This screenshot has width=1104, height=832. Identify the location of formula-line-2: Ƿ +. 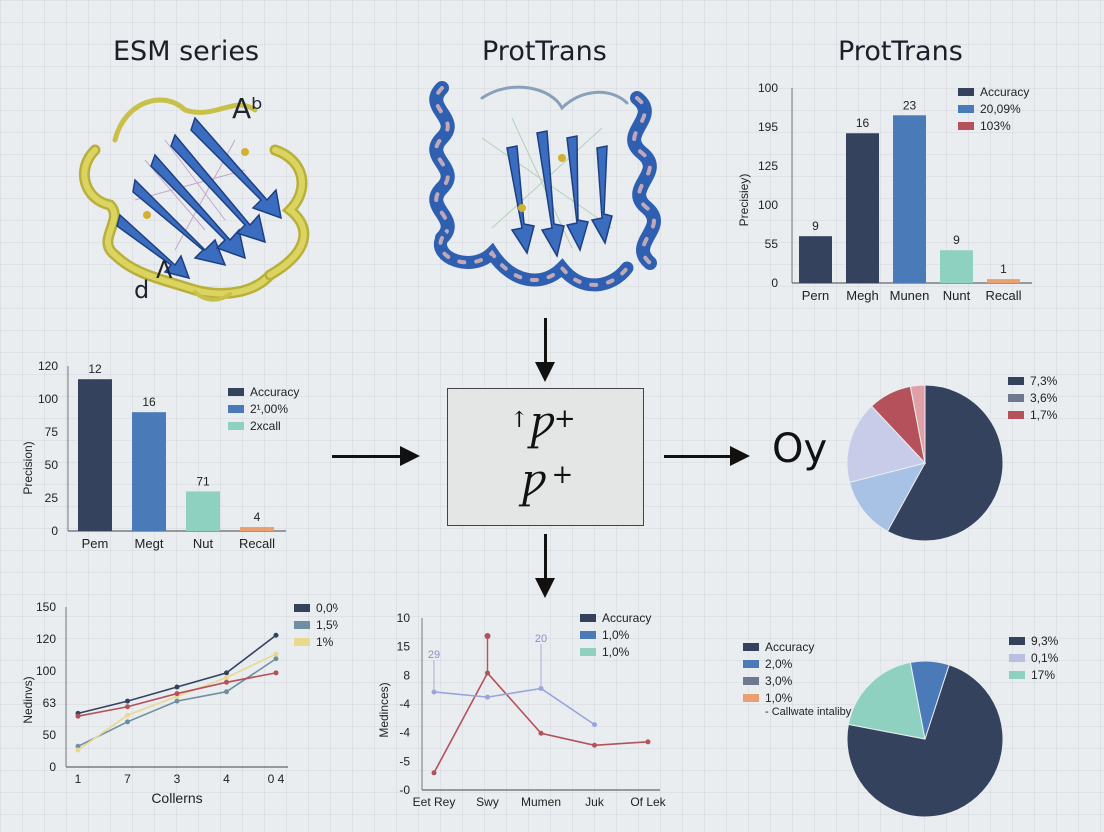
(546, 484).